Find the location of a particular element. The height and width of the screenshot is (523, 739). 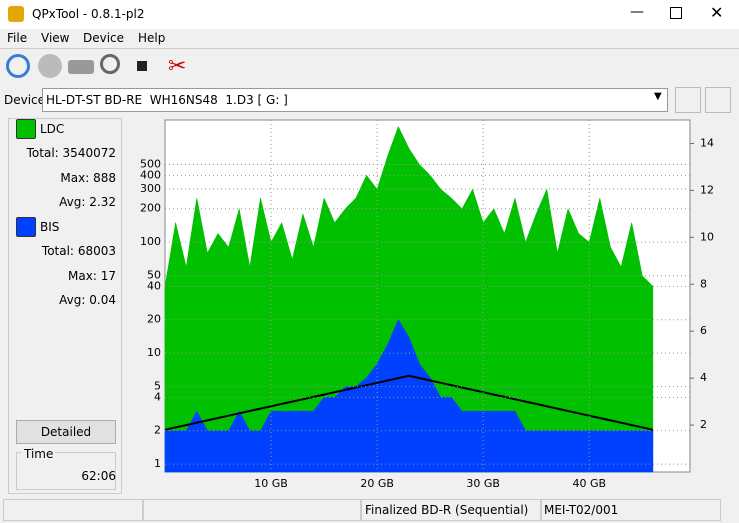

legend-label: LDC is located at coordinates (52, 129).